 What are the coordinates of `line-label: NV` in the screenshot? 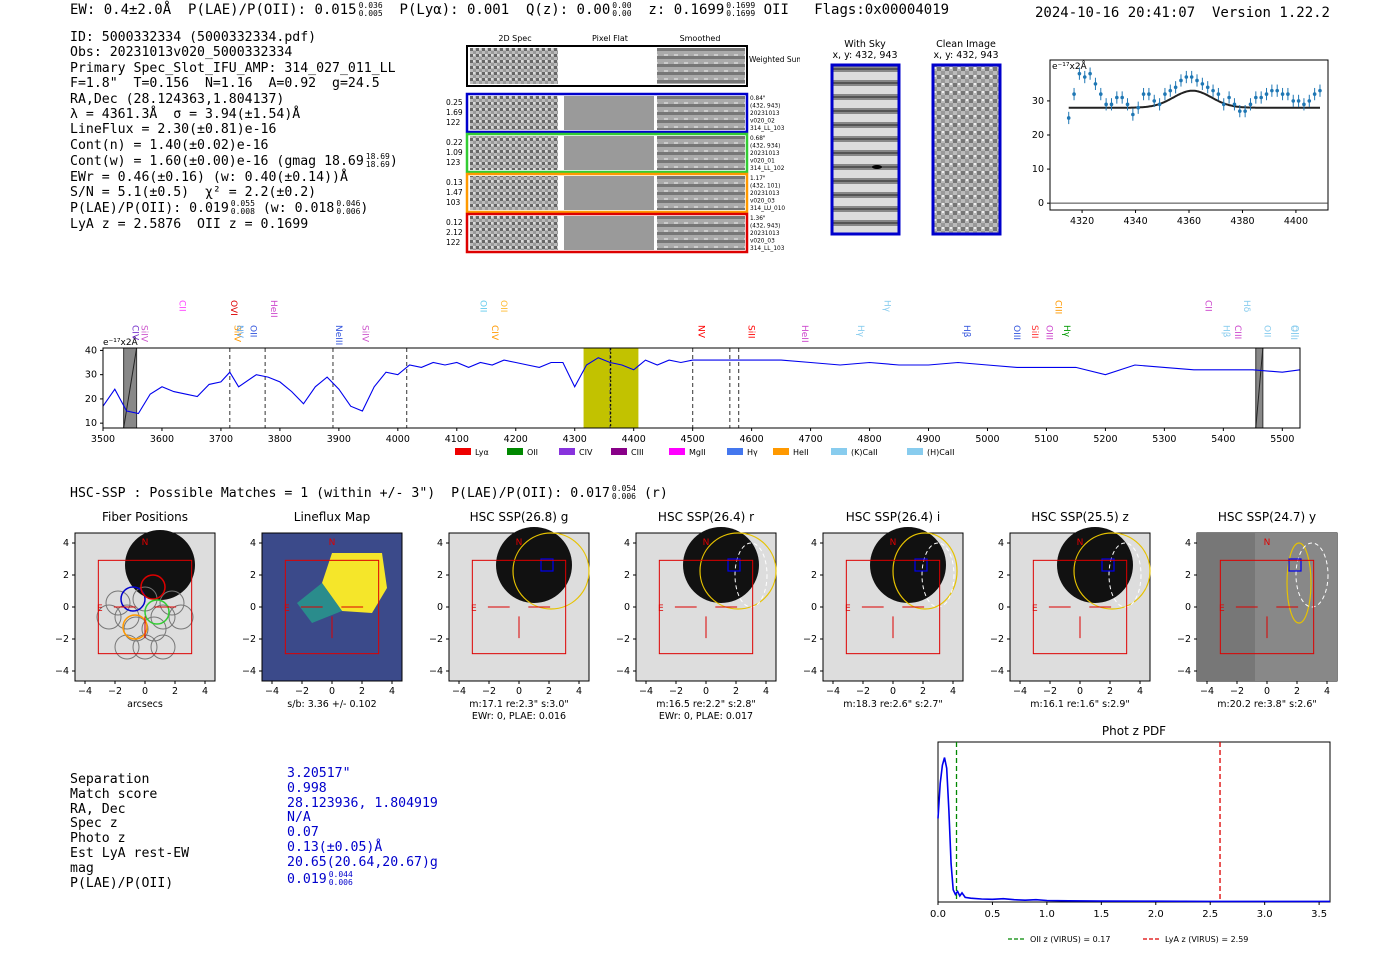 It's located at (701, 332).